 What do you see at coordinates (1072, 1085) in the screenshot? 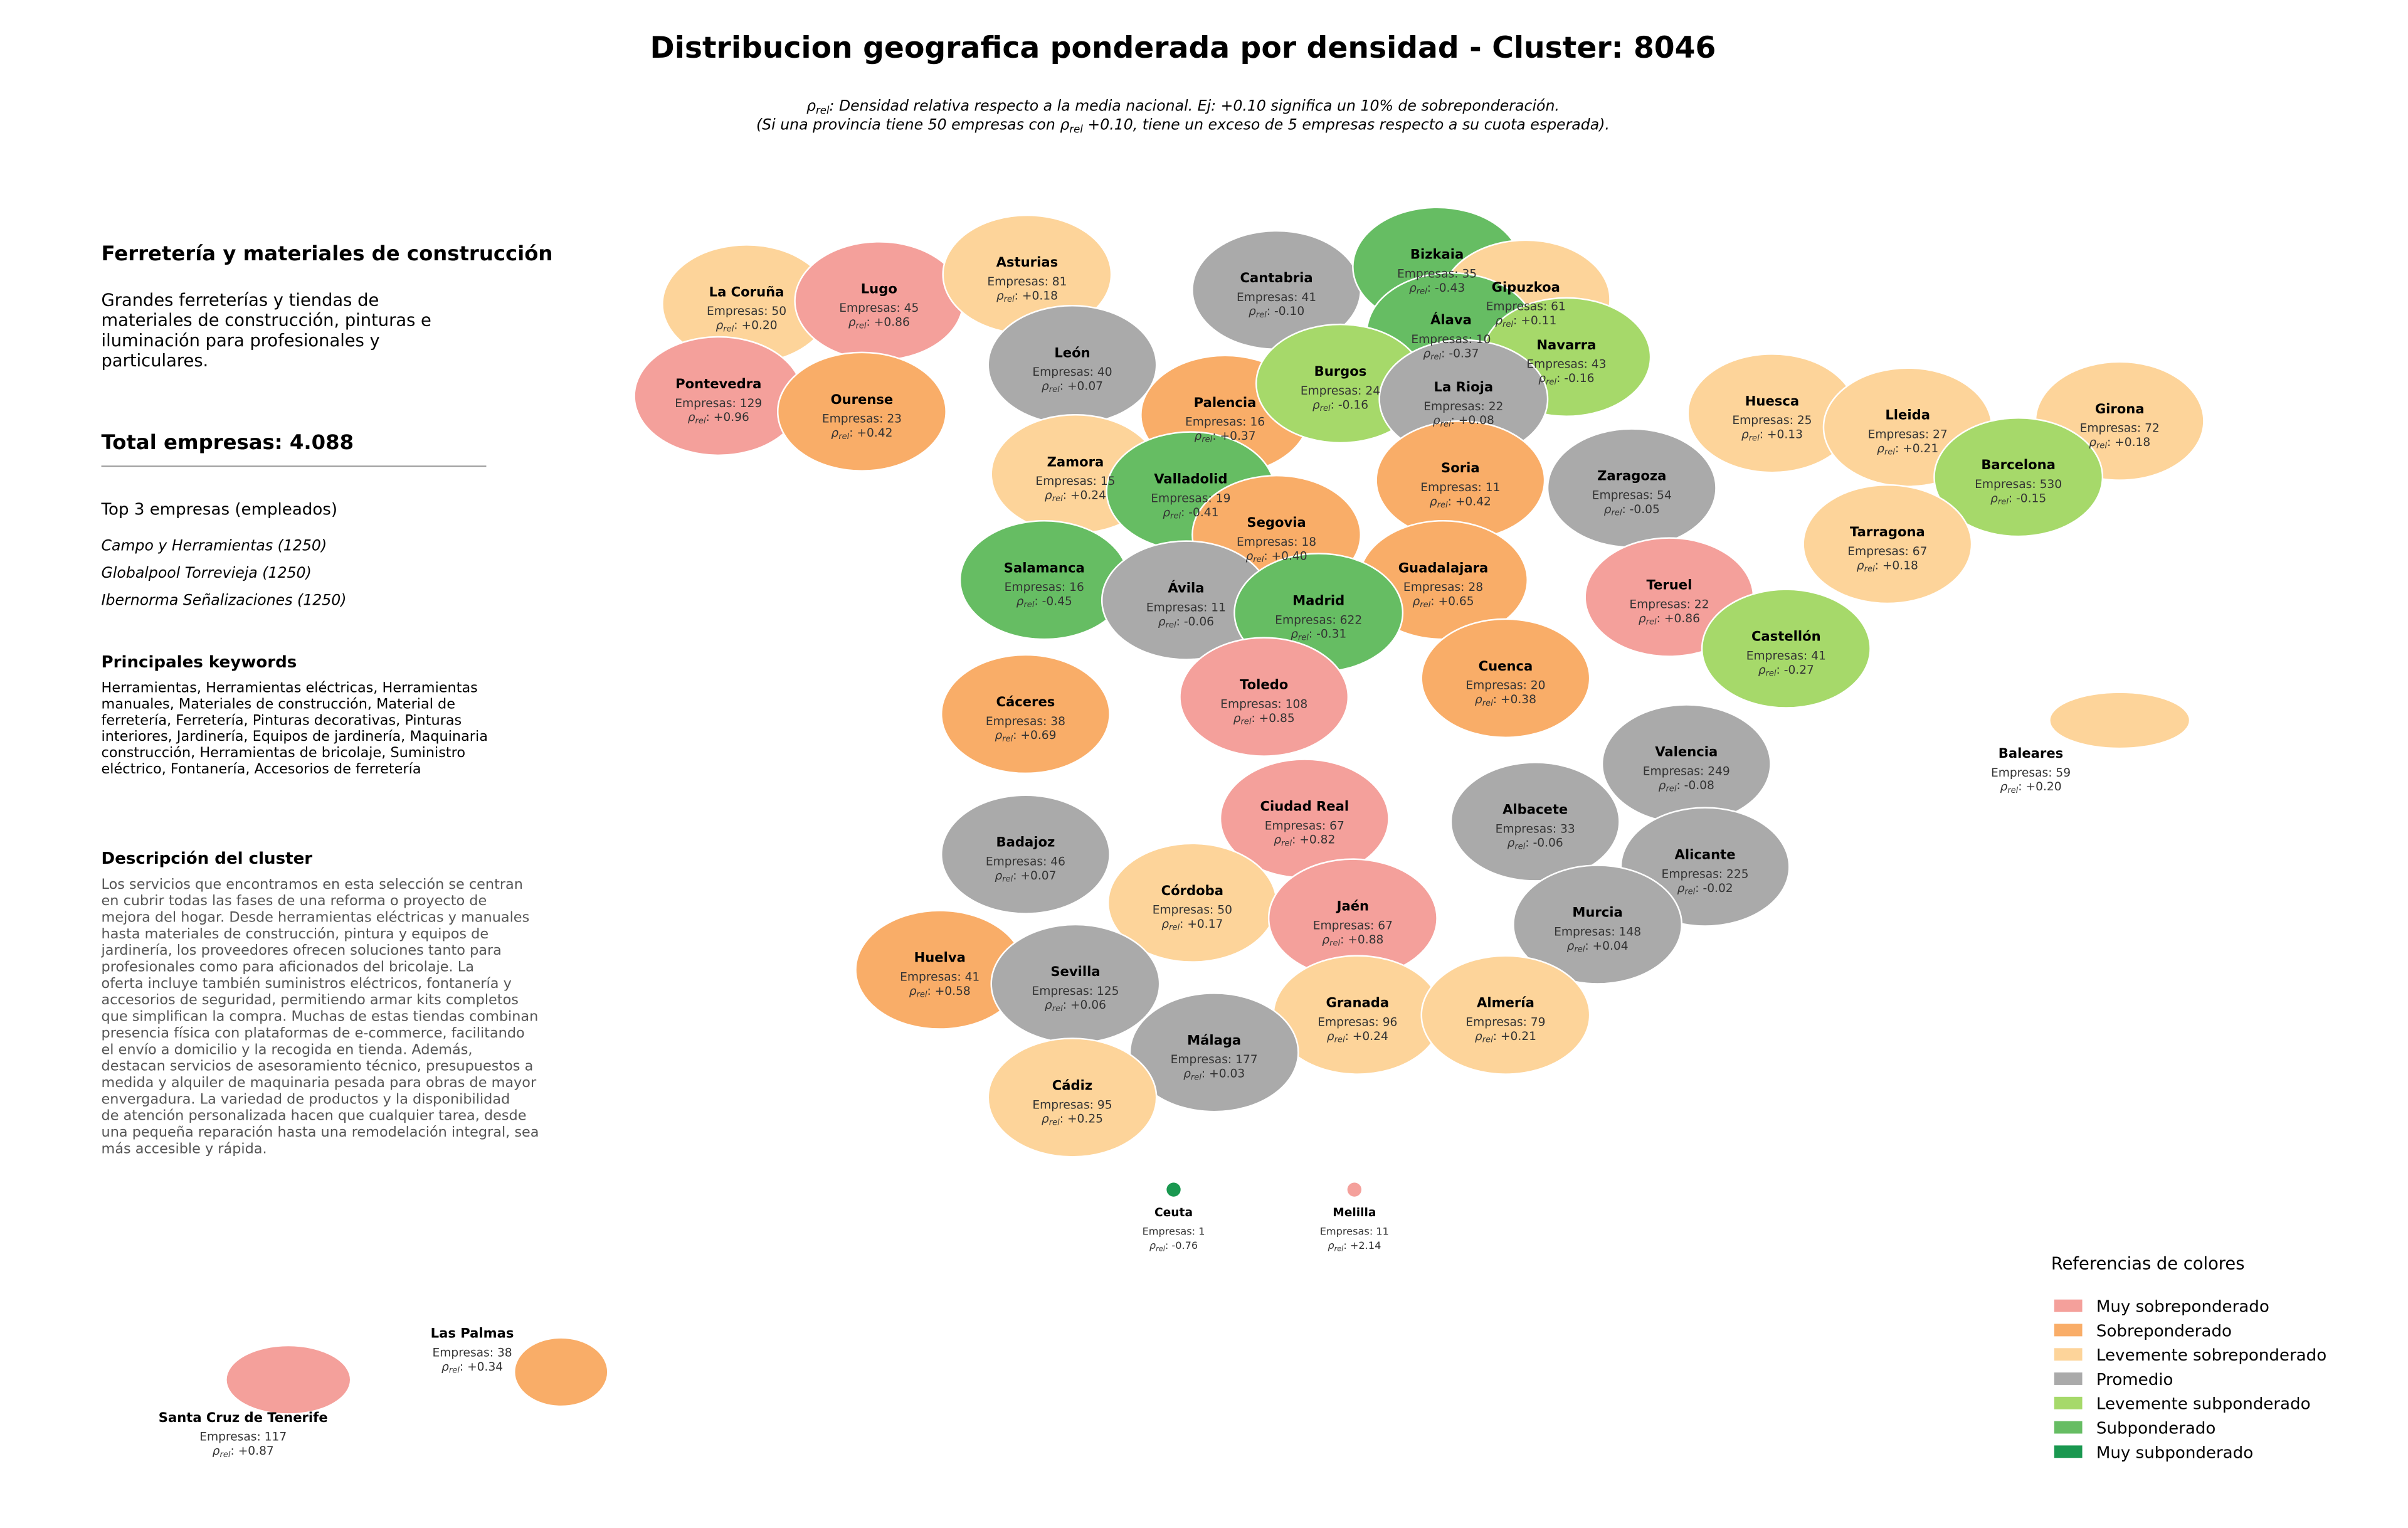
I see `province-name: Cádiz` at bounding box center [1072, 1085].